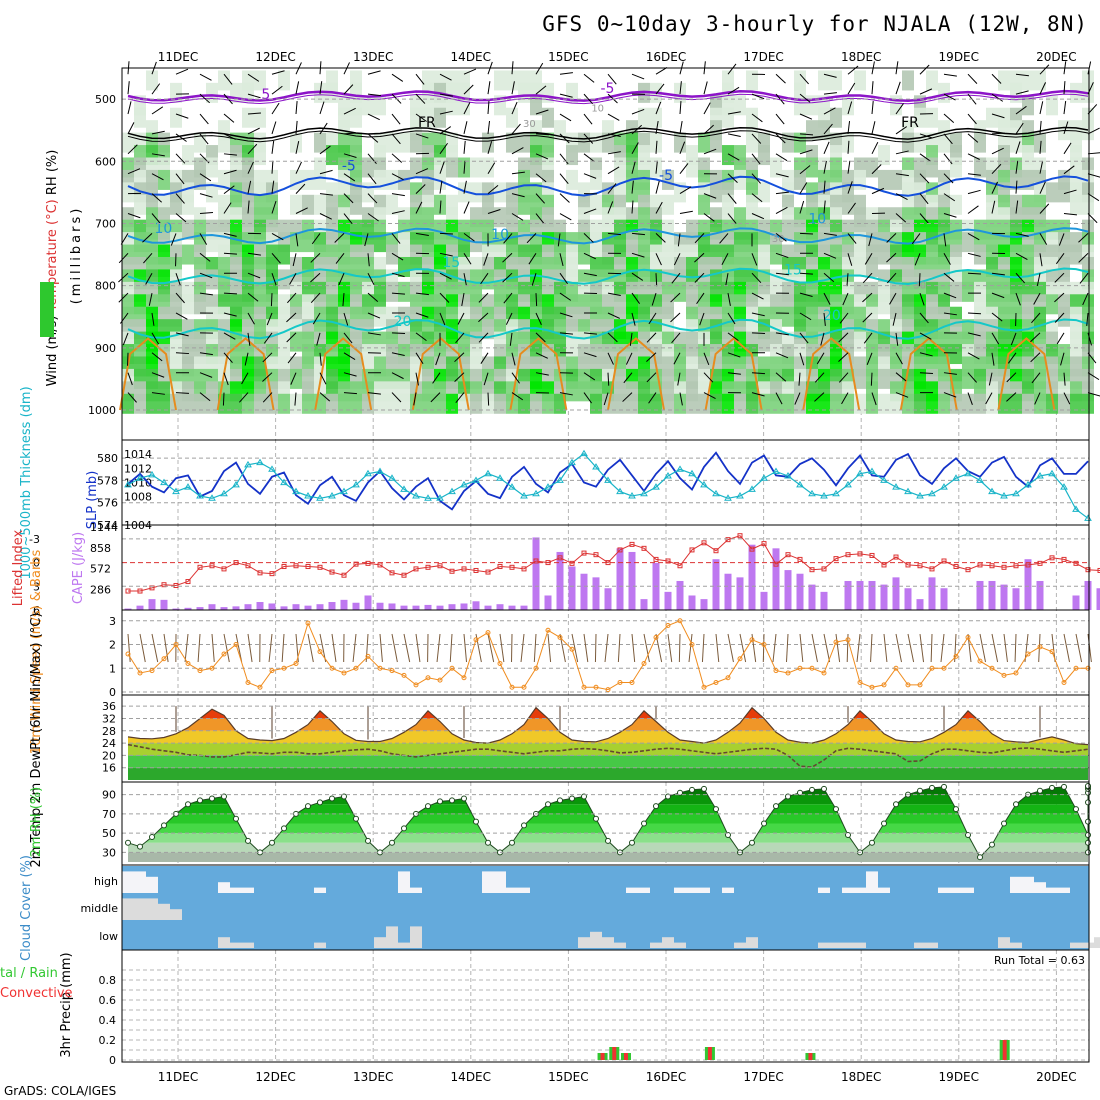  Describe the element at coordinates (100, 569) in the screenshot. I see `cape-tick-label: 572` at that location.